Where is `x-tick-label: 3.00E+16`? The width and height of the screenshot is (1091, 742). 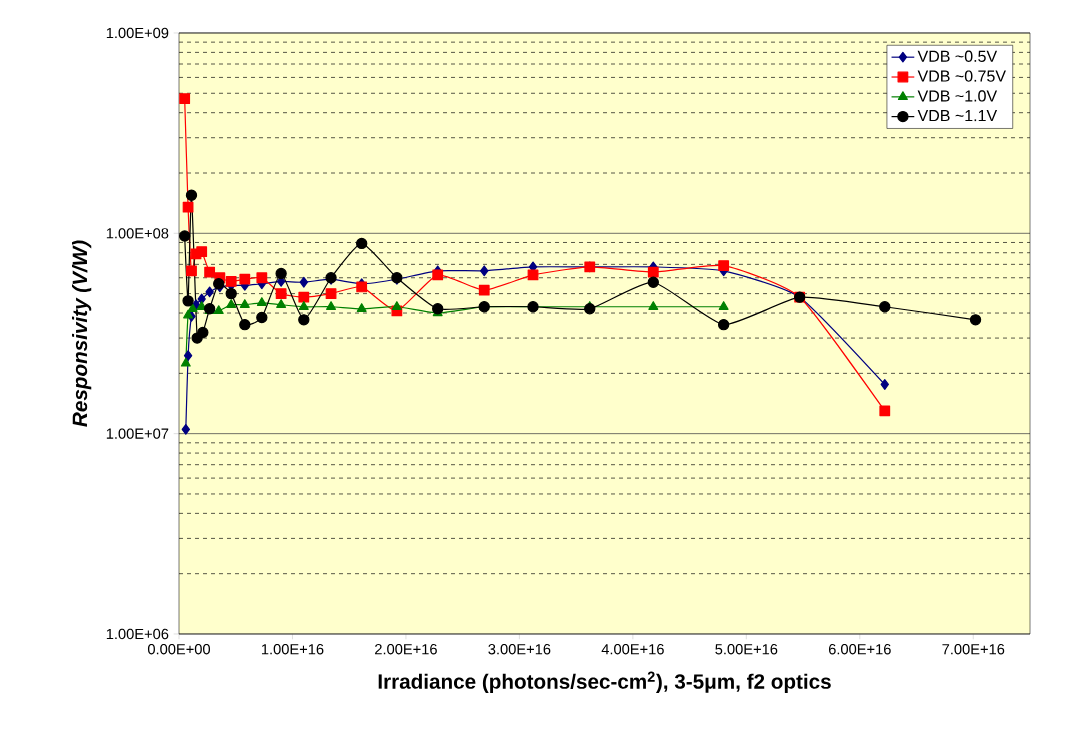 x-tick-label: 3.00E+16 is located at coordinates (519, 649).